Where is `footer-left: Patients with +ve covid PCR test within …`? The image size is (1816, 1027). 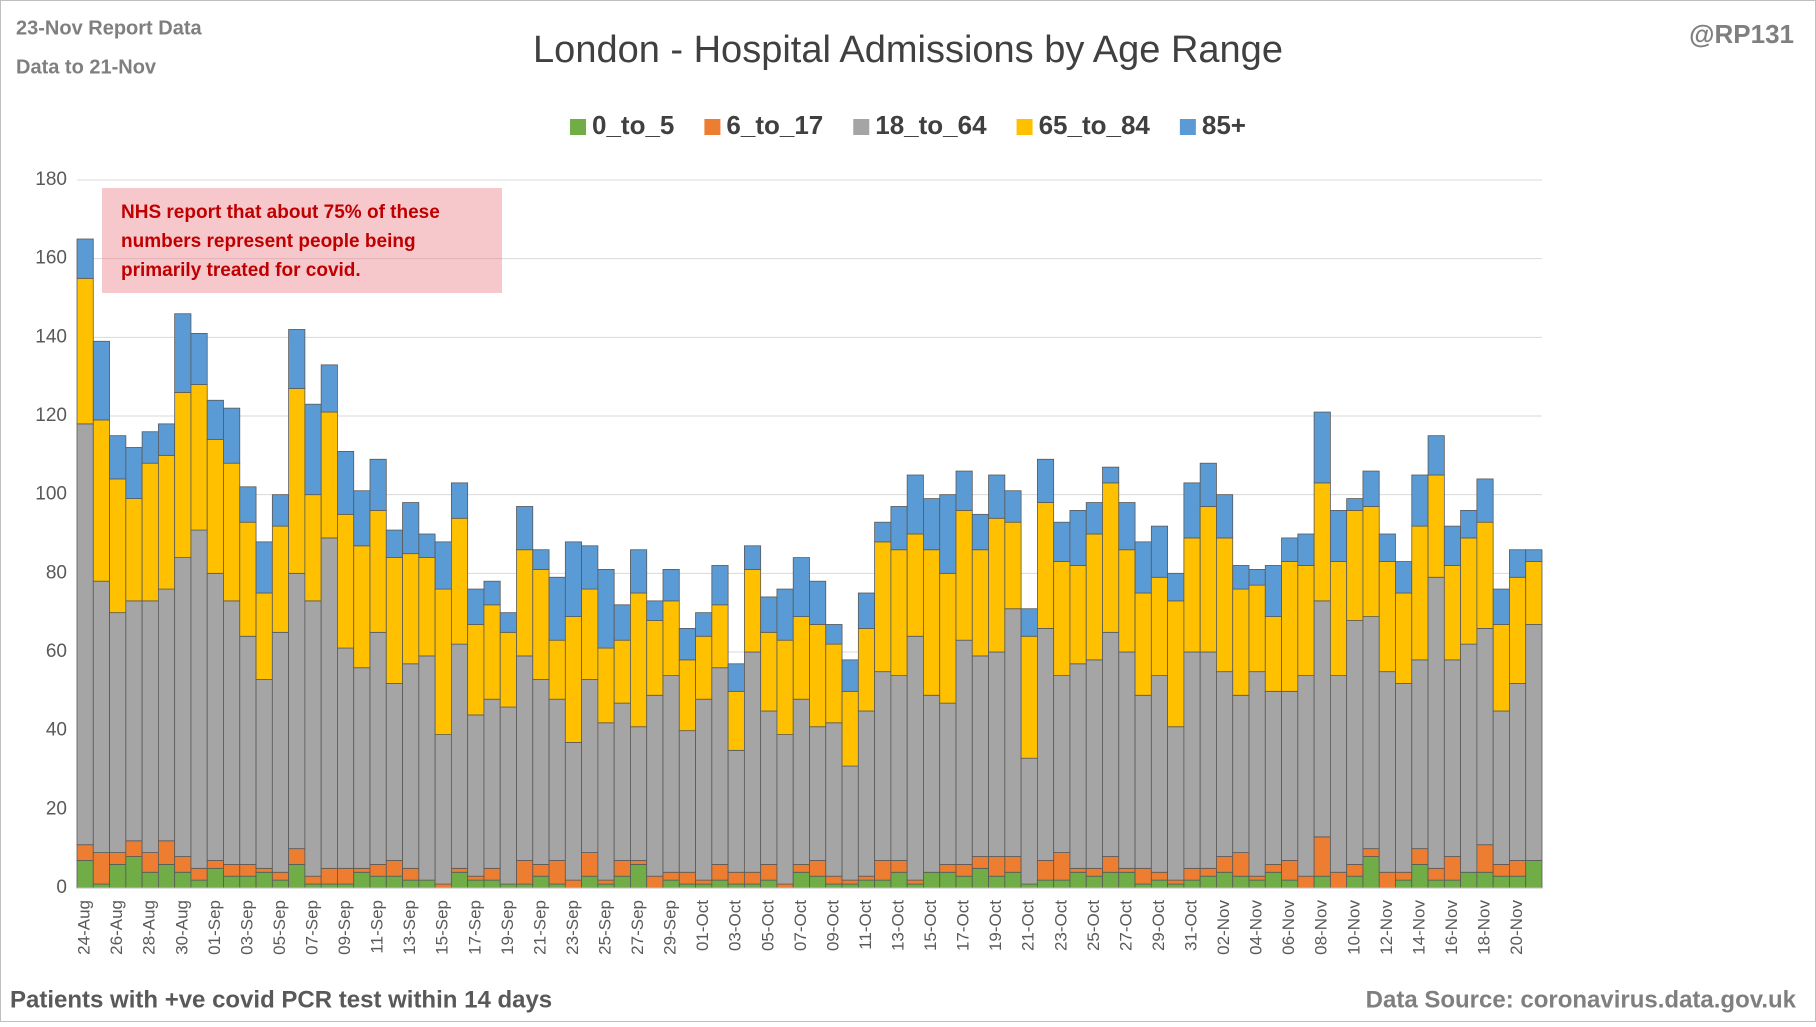 footer-left: Patients with +ve covid PCR test within … is located at coordinates (281, 999).